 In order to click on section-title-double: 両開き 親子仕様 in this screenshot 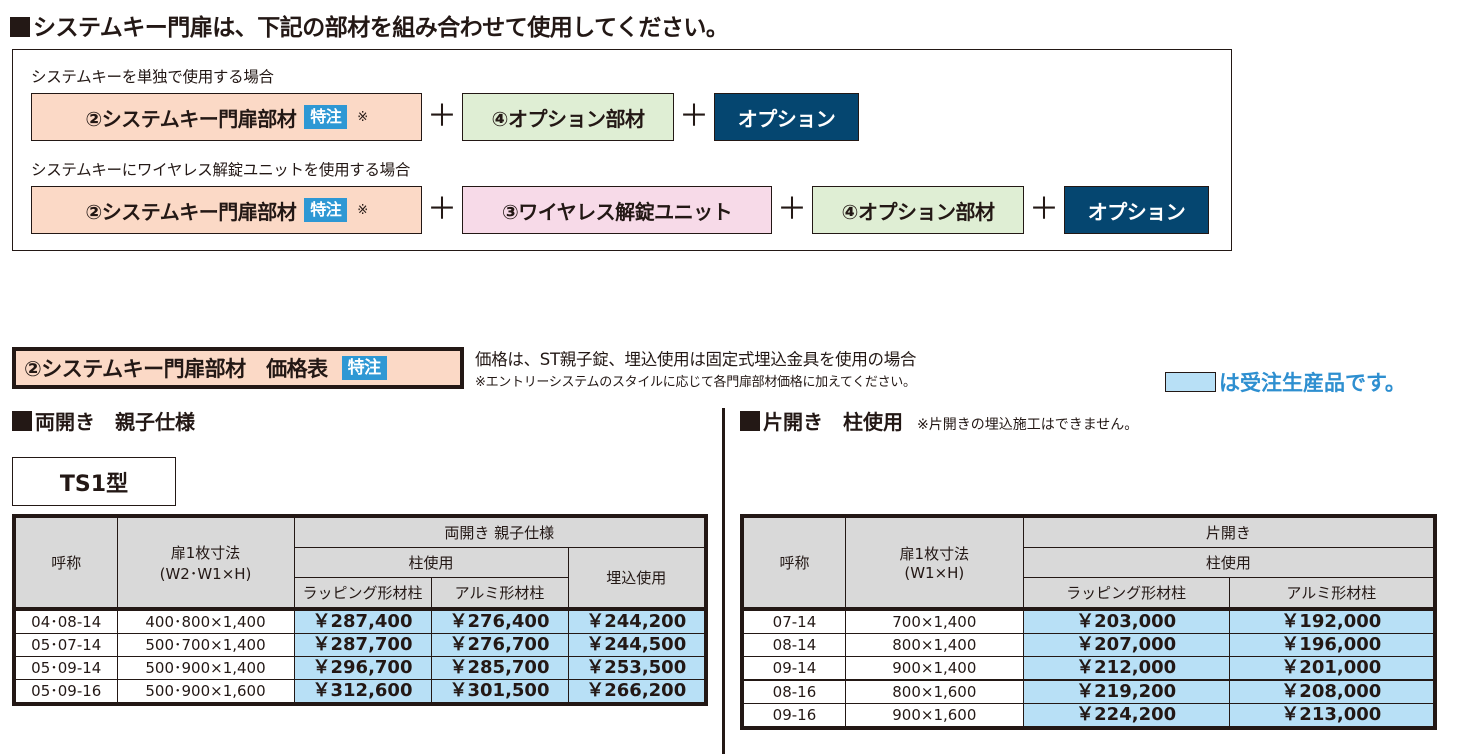, I will do `click(103, 420)`.